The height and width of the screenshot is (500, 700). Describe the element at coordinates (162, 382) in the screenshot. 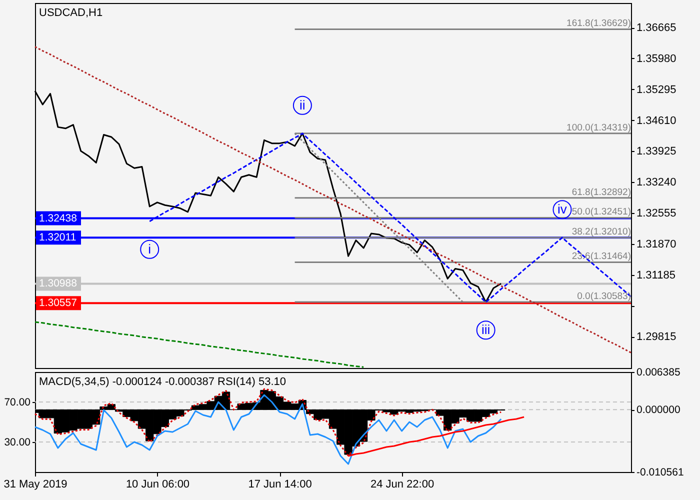

I see `chart-title: MACD(5,34,5) -0.000124 -0.000387 RSI(14) 53.10` at that location.